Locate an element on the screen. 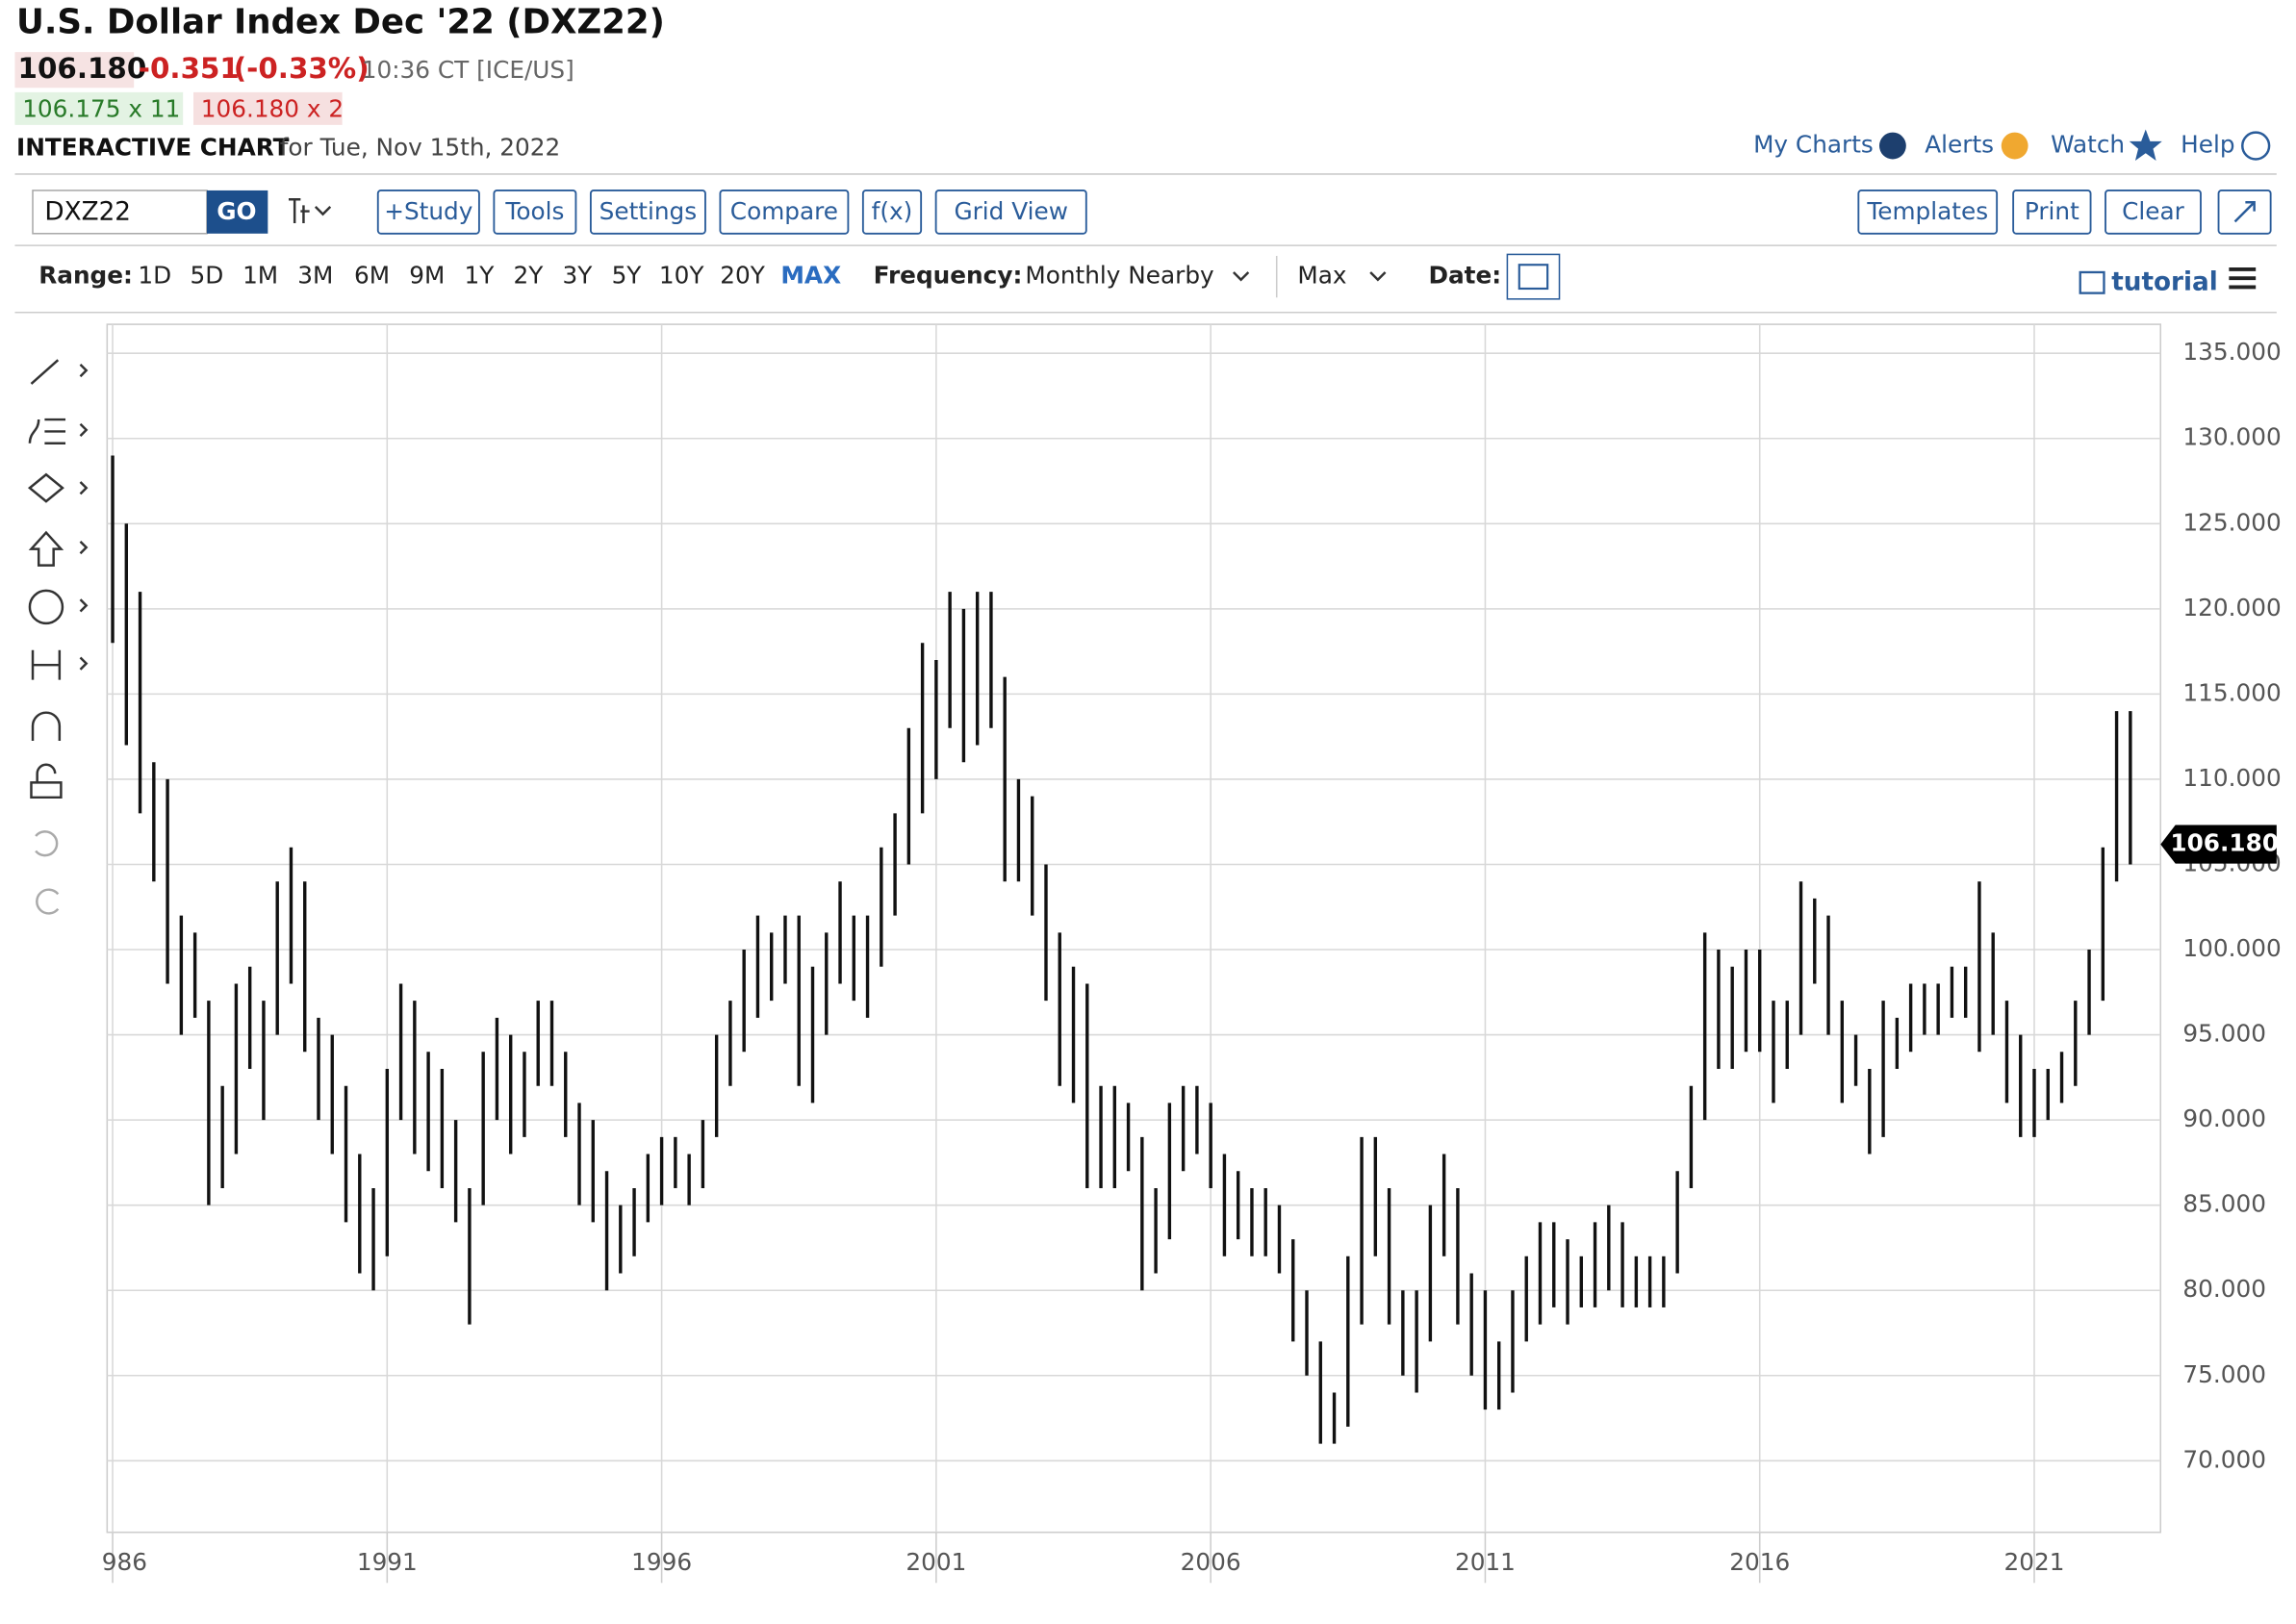 The height and width of the screenshot is (1624, 2296). title: U.S. Dollar Index Dec '22 (DXZ22) is located at coordinates (340, 22).